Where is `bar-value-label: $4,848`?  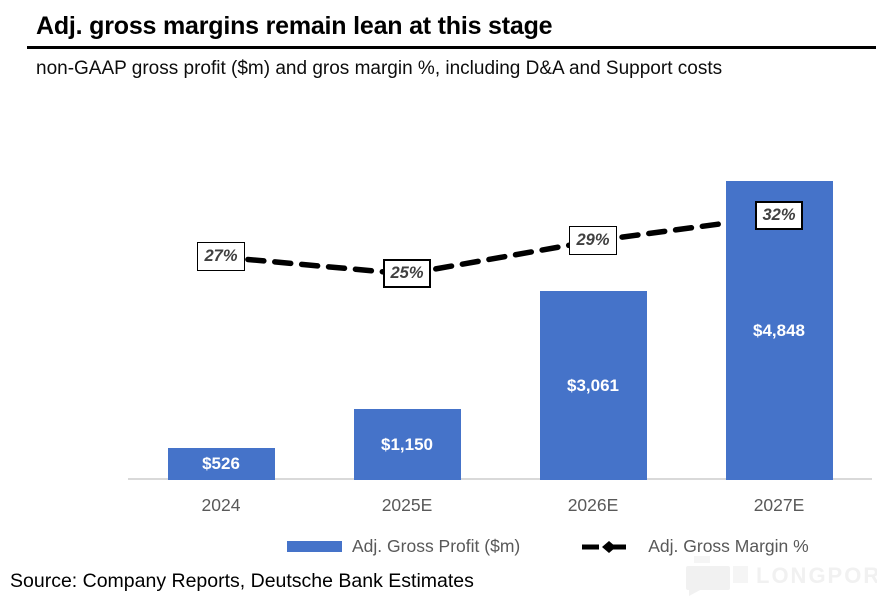 bar-value-label: $4,848 is located at coordinates (779, 330).